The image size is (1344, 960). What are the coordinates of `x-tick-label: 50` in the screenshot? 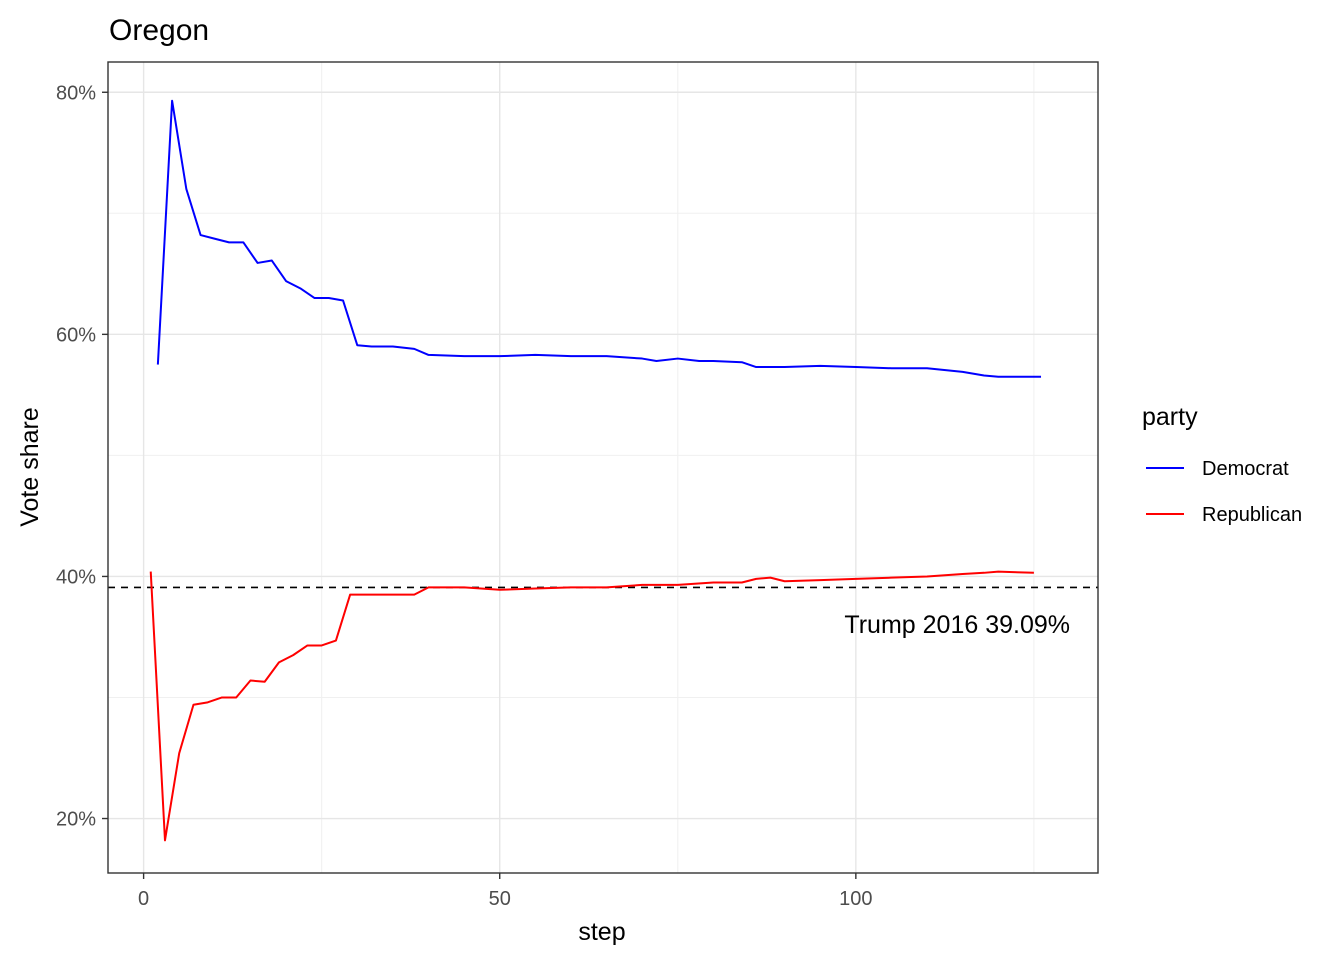 It's located at (500, 899).